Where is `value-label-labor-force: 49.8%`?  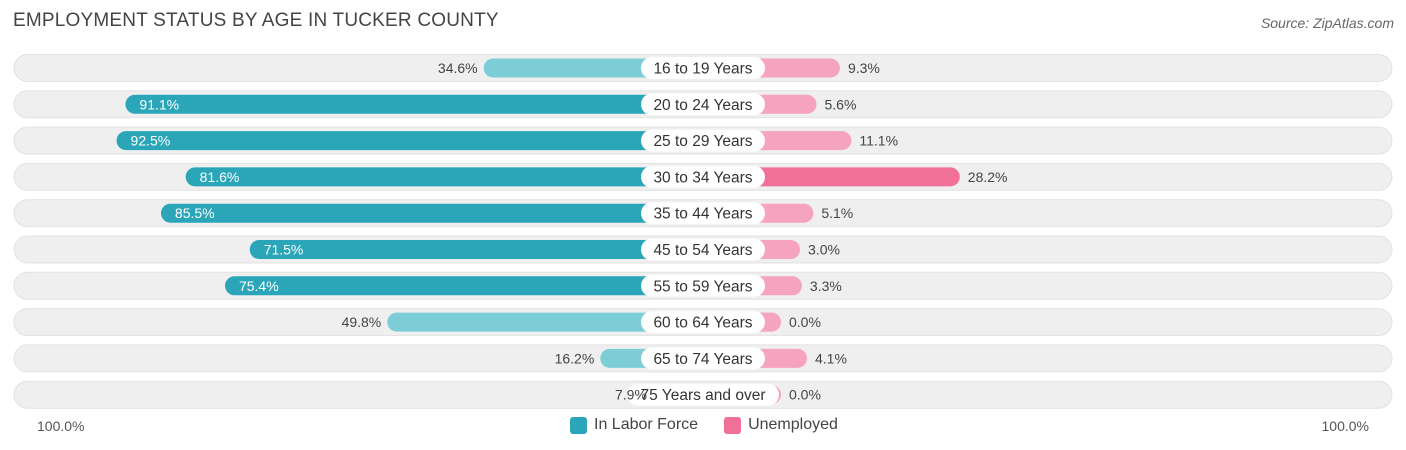
value-label-labor-force: 49.8% is located at coordinates (362, 322).